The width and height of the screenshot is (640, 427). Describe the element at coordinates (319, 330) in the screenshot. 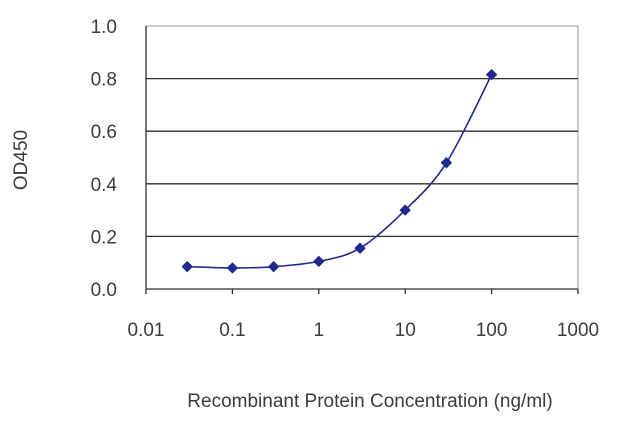

I see `x-tick-label: 1` at that location.